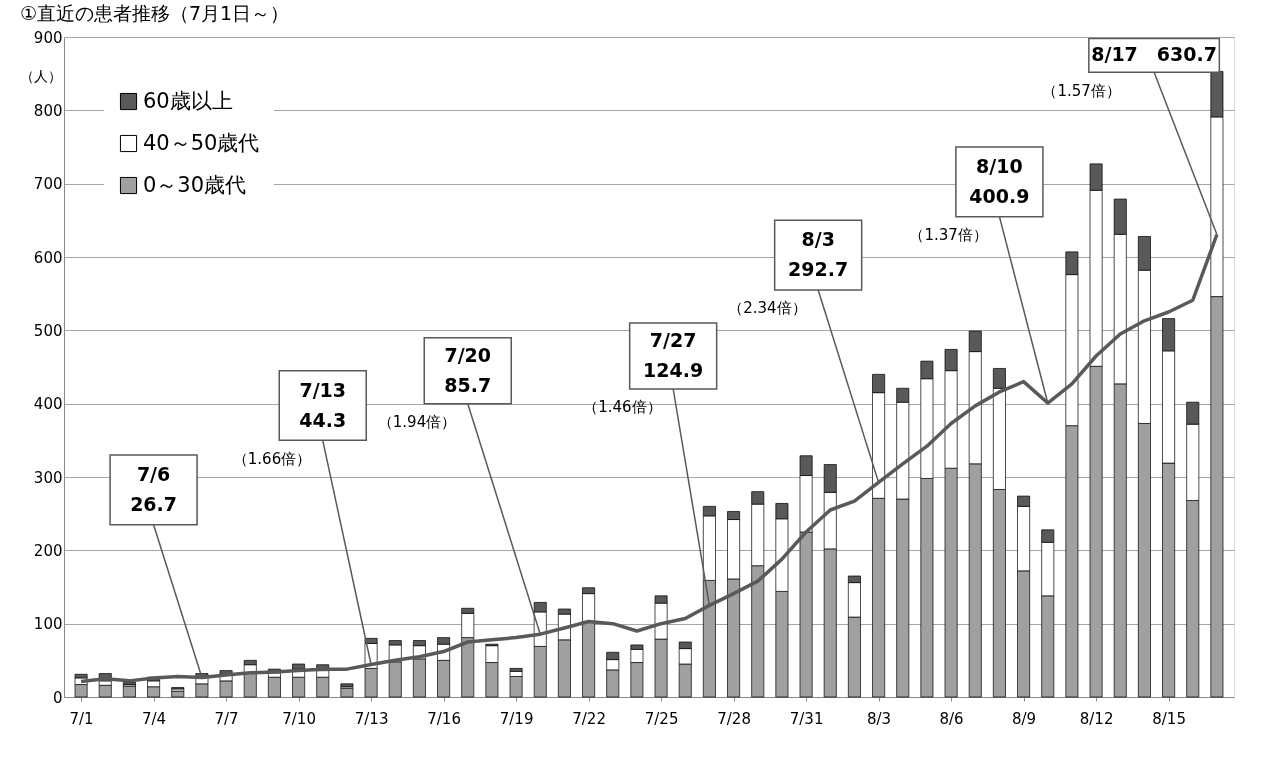 This screenshot has width=1274, height=773. I want to click on annotation: （1.57倍）, so click(1081, 90).